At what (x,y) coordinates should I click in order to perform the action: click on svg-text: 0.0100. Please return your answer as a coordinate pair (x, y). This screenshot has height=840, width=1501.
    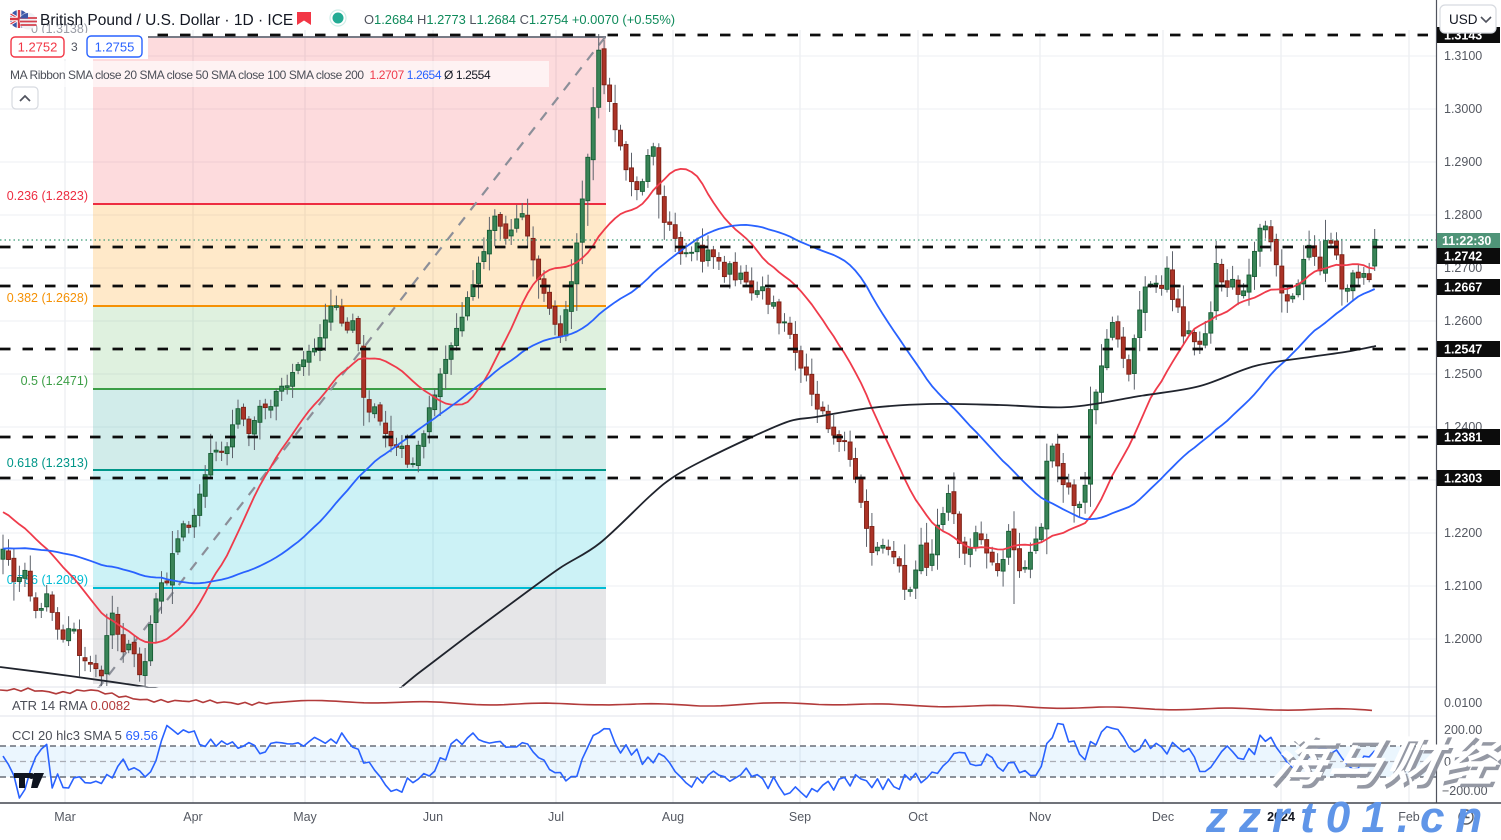
    Looking at the image, I should click on (1463, 703).